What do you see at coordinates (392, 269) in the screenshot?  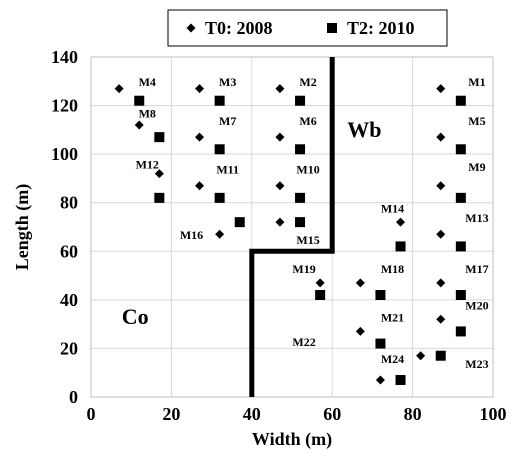 I see `point-label: M18` at bounding box center [392, 269].